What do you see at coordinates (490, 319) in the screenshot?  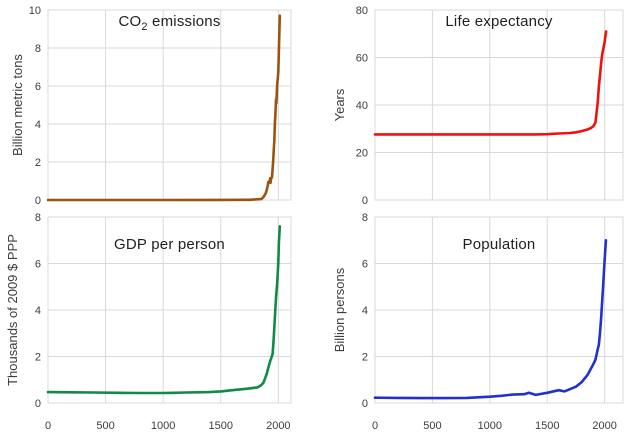 I see `data-line-population` at bounding box center [490, 319].